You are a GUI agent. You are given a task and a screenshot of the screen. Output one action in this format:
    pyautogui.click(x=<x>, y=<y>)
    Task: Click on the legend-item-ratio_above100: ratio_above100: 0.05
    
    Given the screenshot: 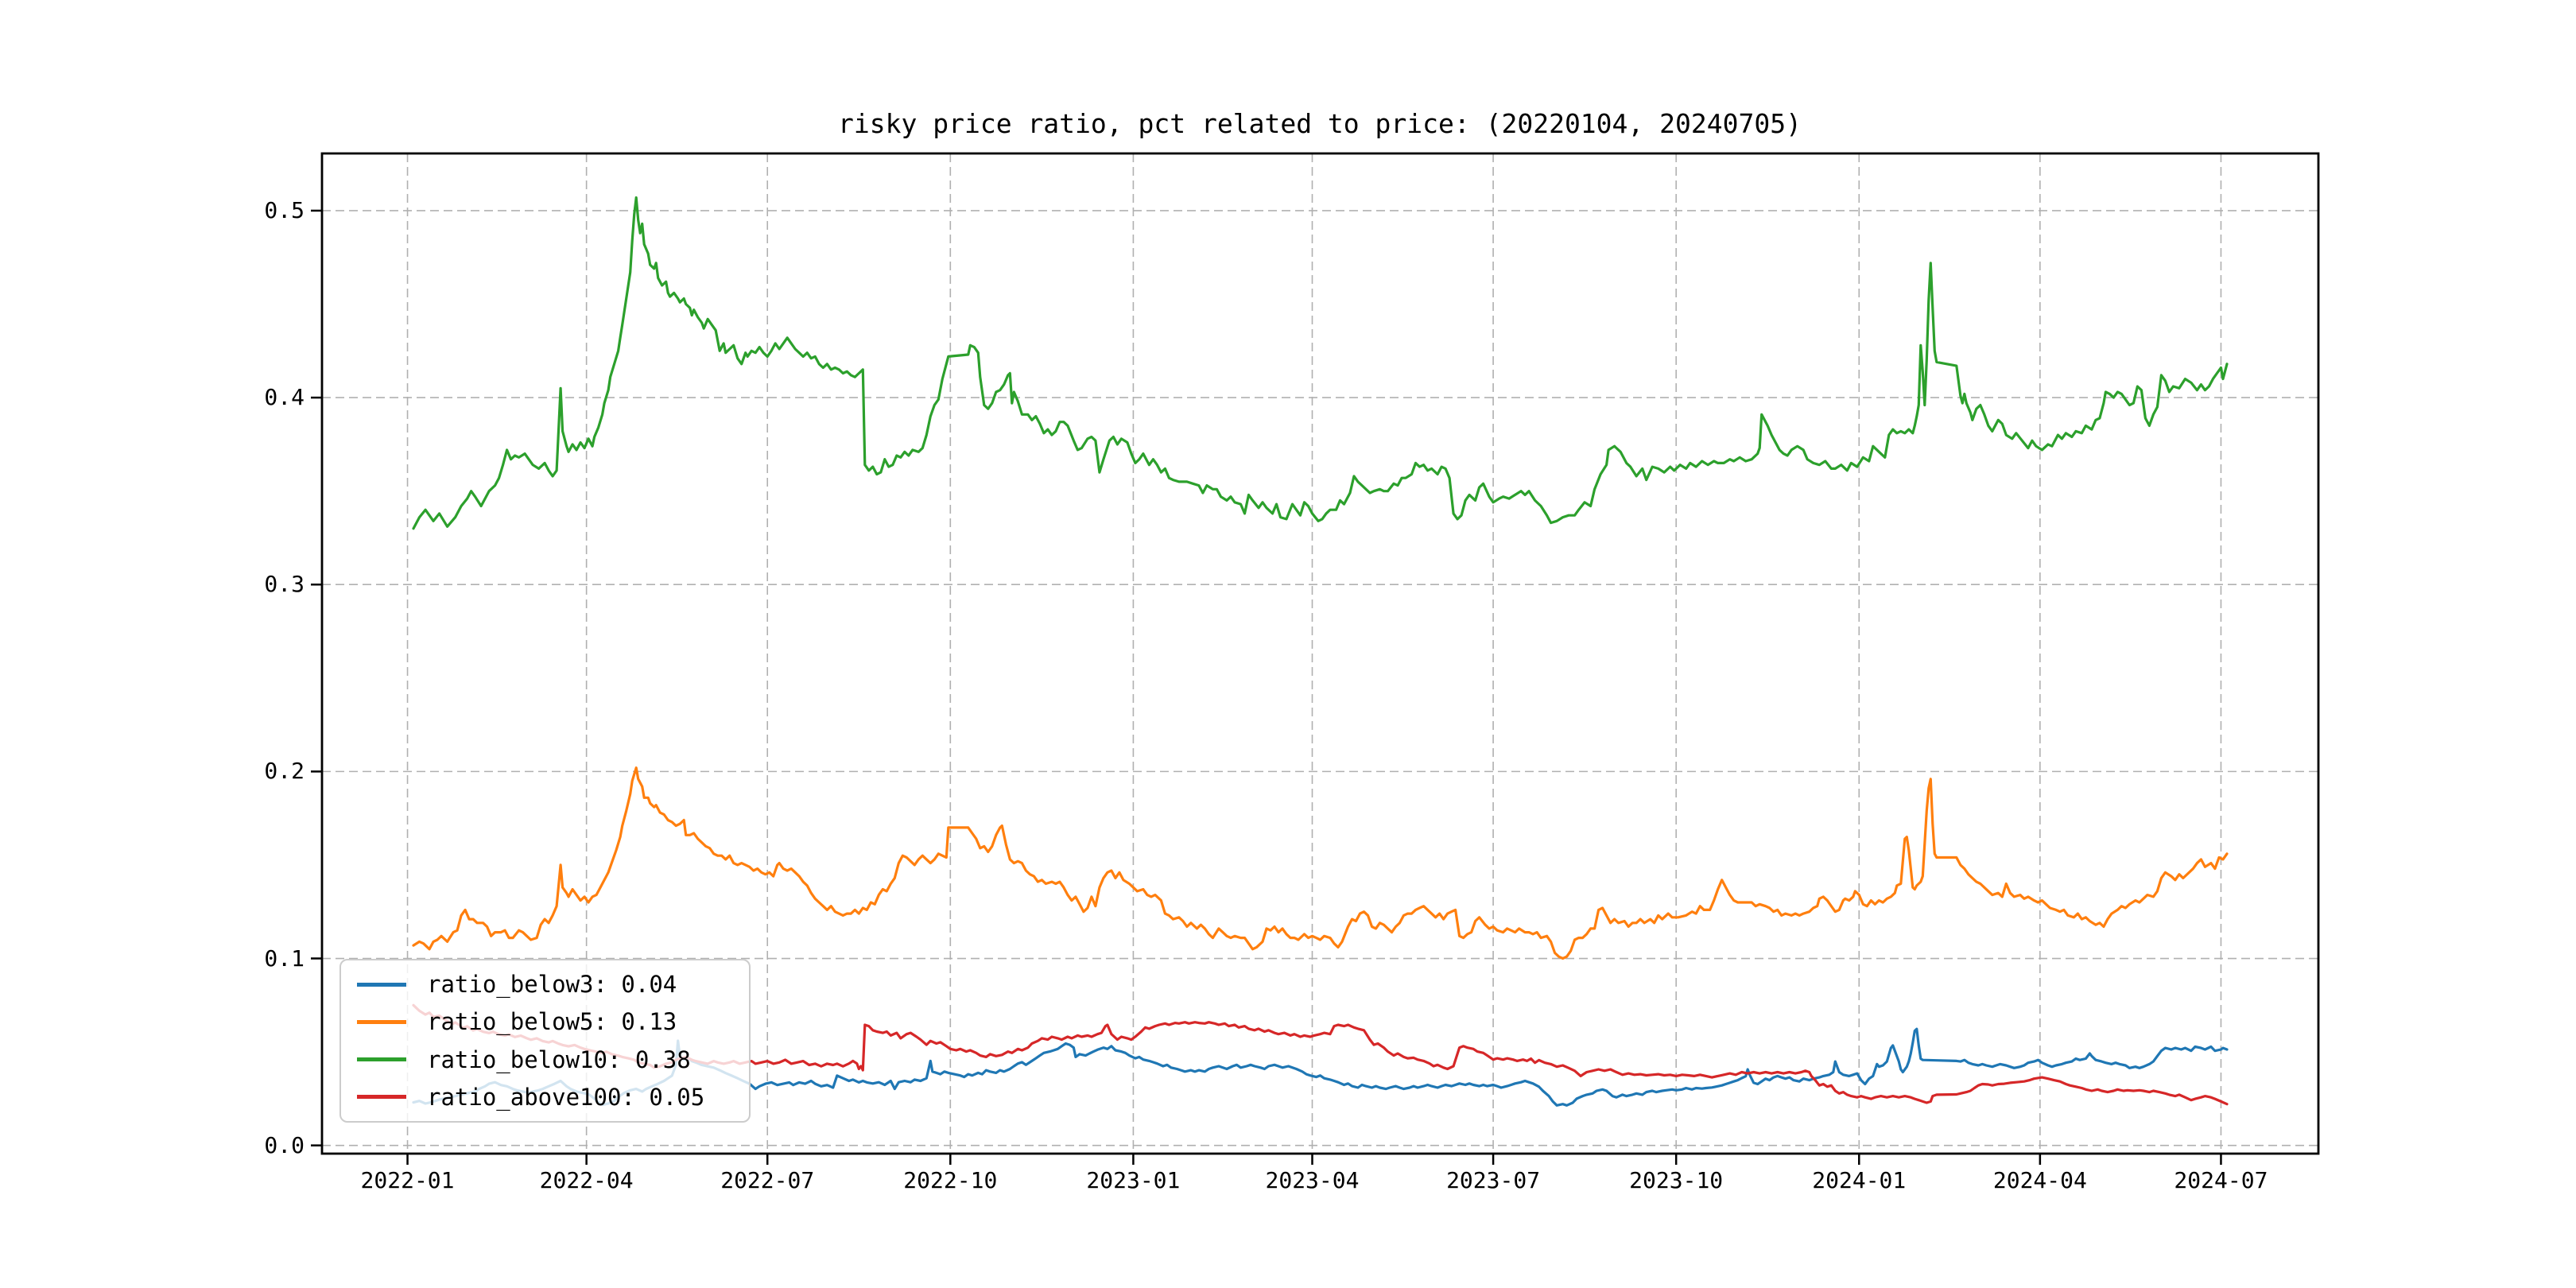 What is the action you would take?
    pyautogui.click(x=553, y=1097)
    